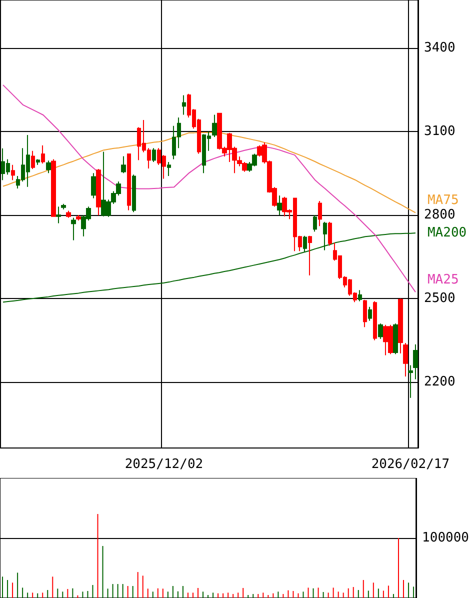 The image size is (472, 598). Describe the element at coordinates (443, 200) in the screenshot. I see `series-label: MA75` at that location.